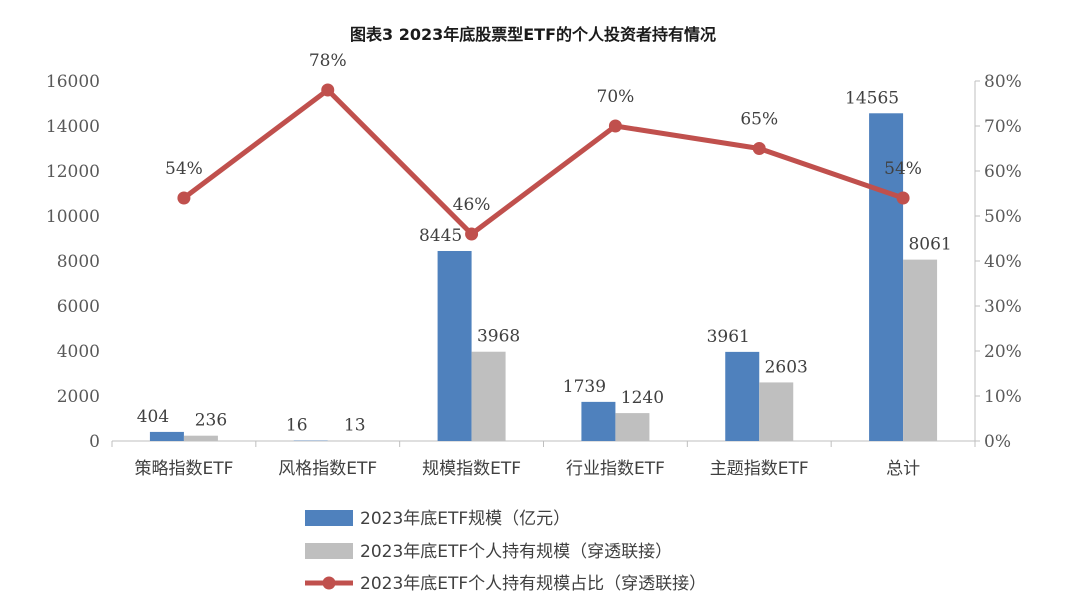 This screenshot has height=611, width=1066. What do you see at coordinates (73, 172) in the screenshot?
I see `y-left-tick-label: 12000` at bounding box center [73, 172].